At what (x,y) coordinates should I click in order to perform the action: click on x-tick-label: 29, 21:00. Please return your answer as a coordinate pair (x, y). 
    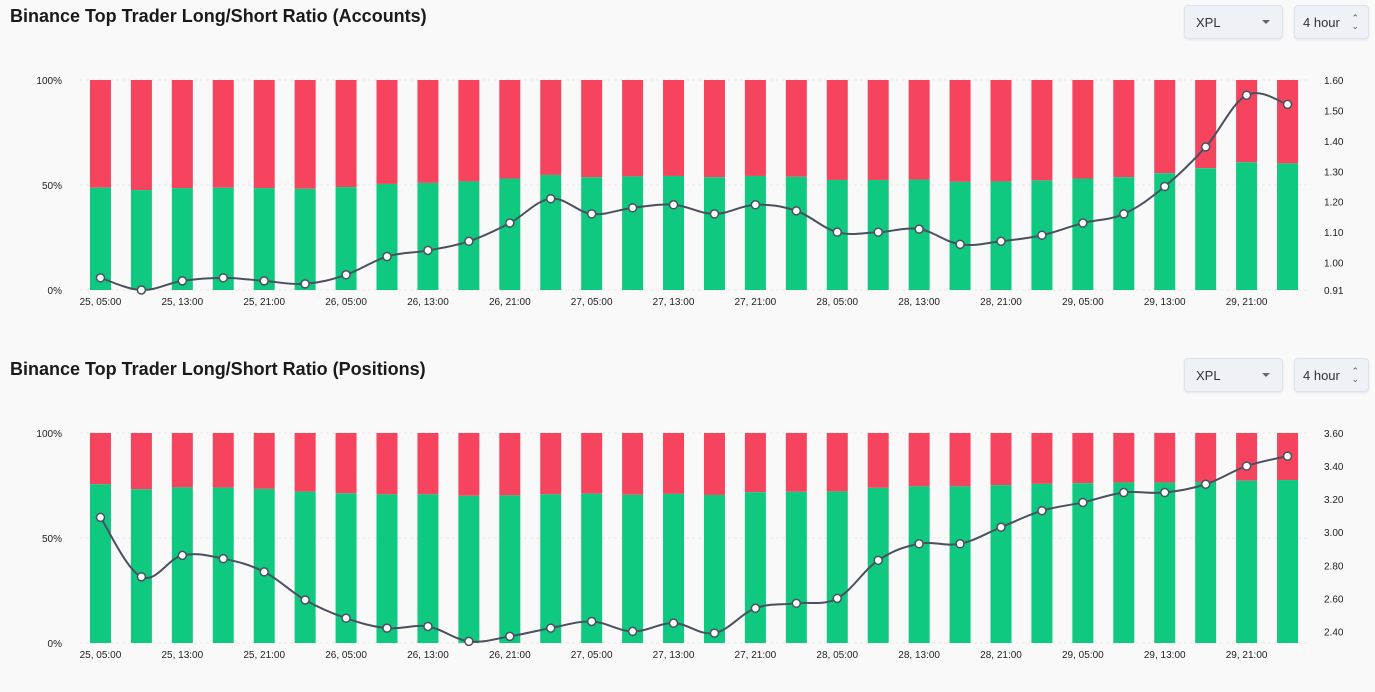
    Looking at the image, I should click on (1247, 655).